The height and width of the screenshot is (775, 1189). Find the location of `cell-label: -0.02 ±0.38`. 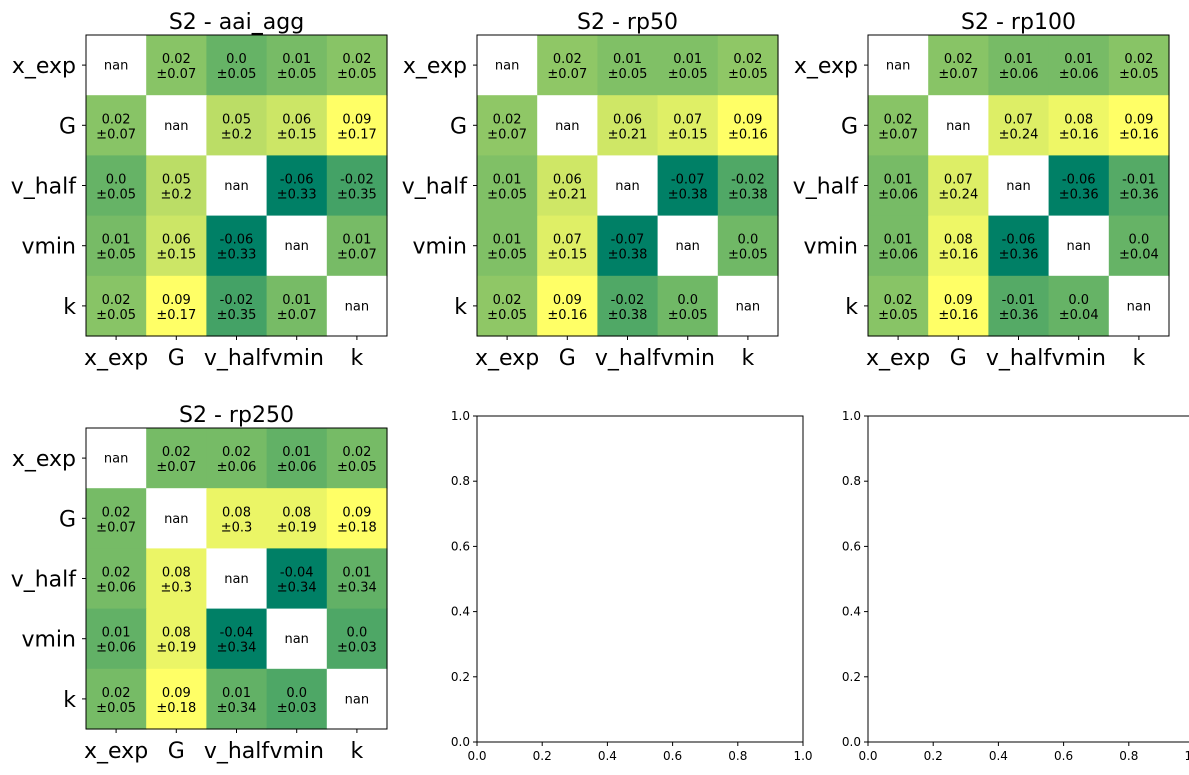

cell-label: -0.02 ±0.38 is located at coordinates (748, 188).